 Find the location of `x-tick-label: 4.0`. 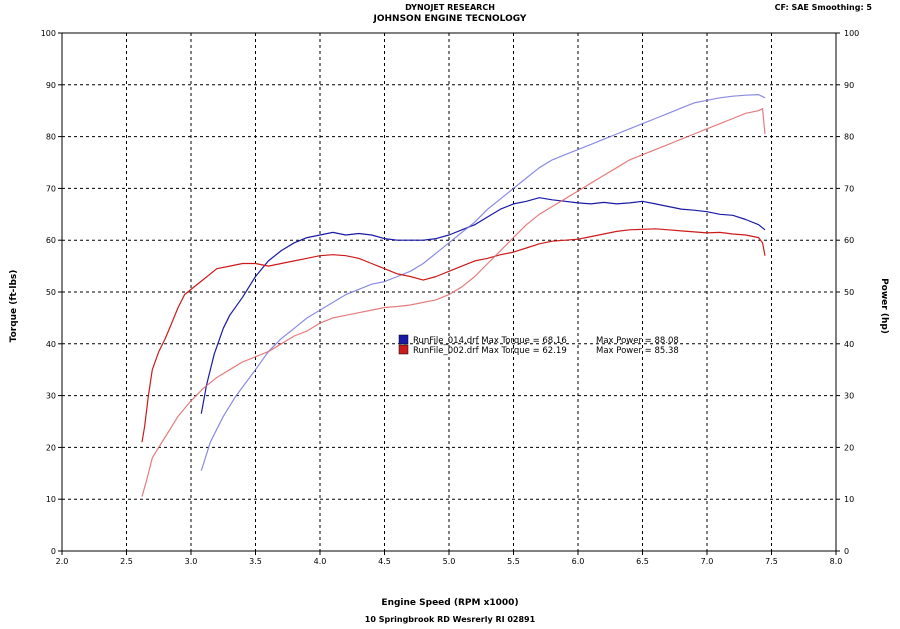

x-tick-label: 4.0 is located at coordinates (320, 561).